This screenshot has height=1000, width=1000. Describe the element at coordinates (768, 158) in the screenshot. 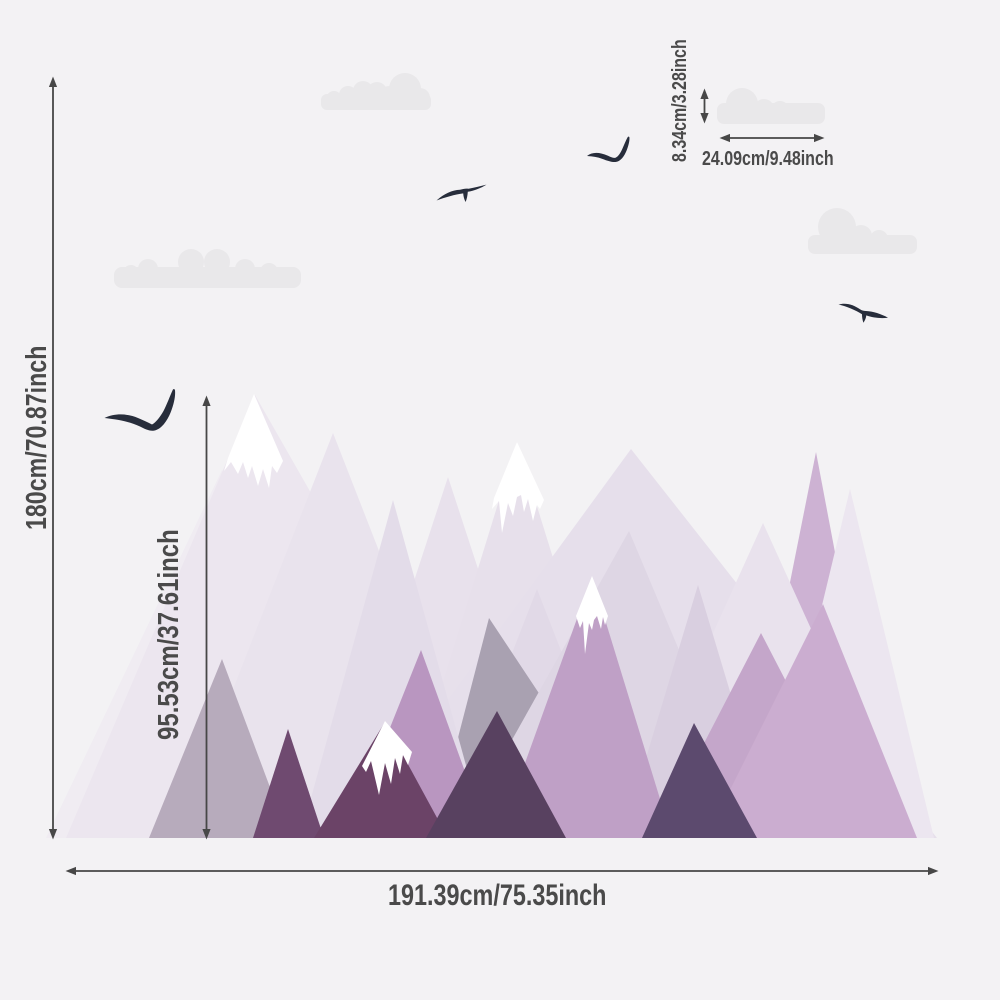

I see `svg-text: 24.09cm/9.48inch` at that location.